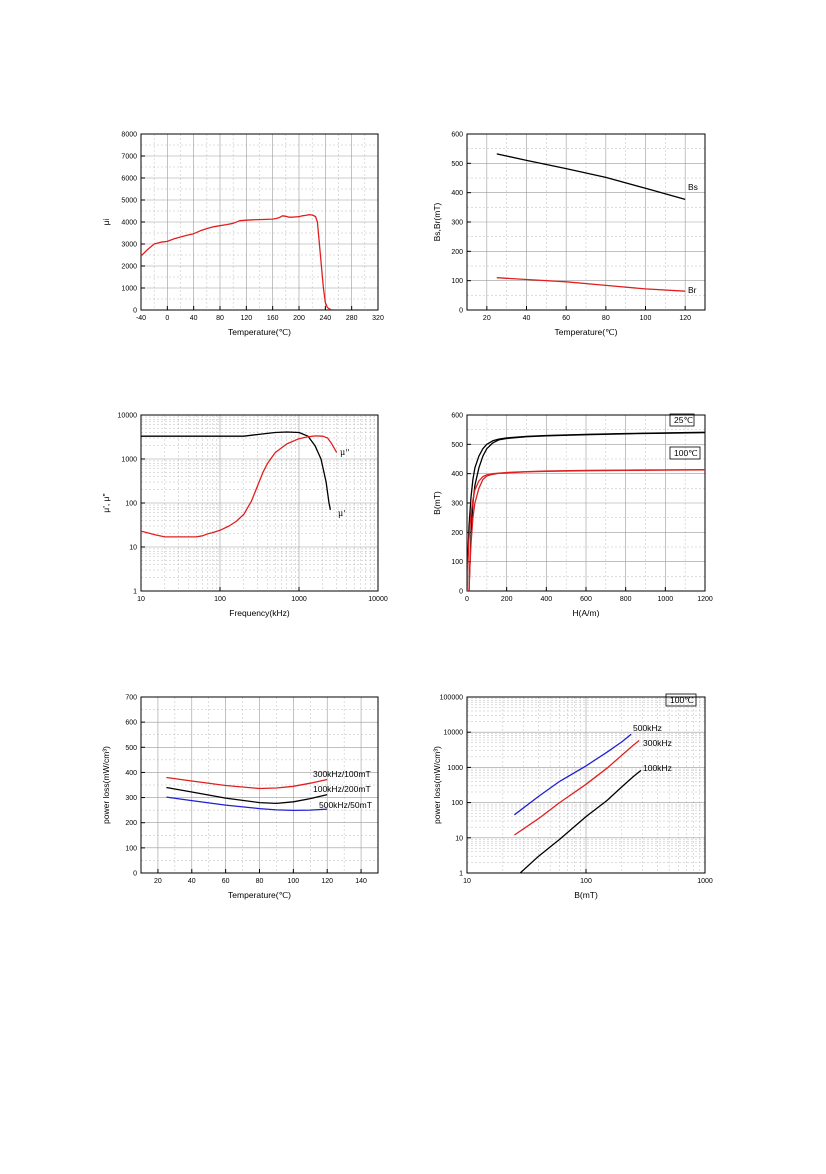  I want to click on y-tick-label: 10000, so click(454, 733).